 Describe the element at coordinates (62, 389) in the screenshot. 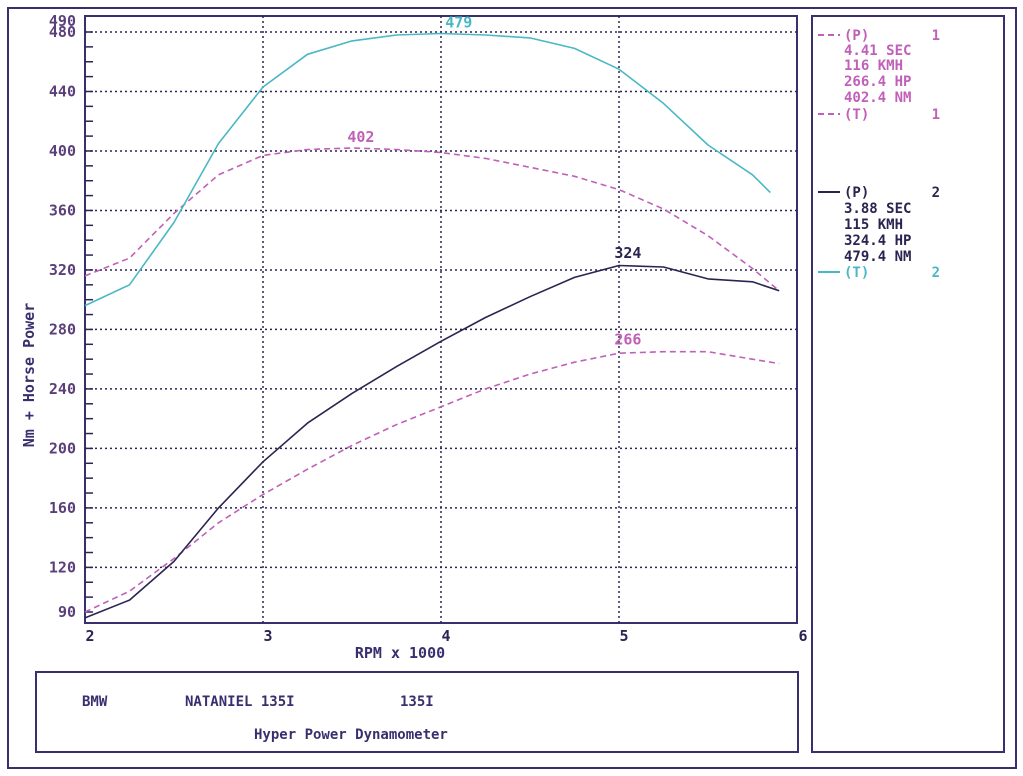

I see `y-tick-label: 240` at that location.